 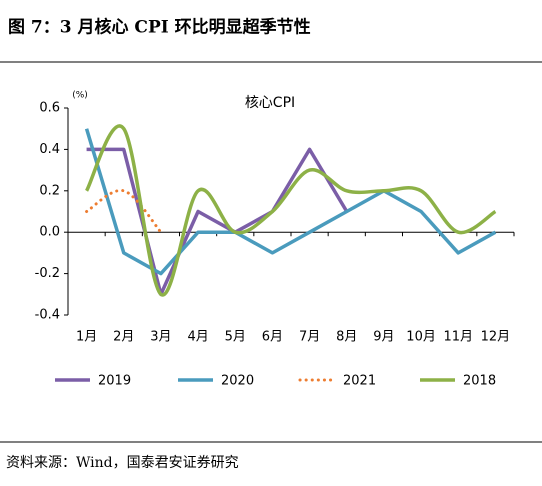 What do you see at coordinates (235, 337) in the screenshot?
I see `x-tick-label: 5月` at bounding box center [235, 337].